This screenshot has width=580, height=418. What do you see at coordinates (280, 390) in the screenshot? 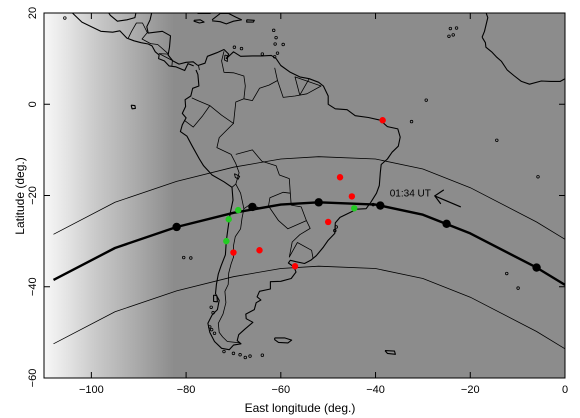
I see `x-tick-label: −60` at bounding box center [280, 390].